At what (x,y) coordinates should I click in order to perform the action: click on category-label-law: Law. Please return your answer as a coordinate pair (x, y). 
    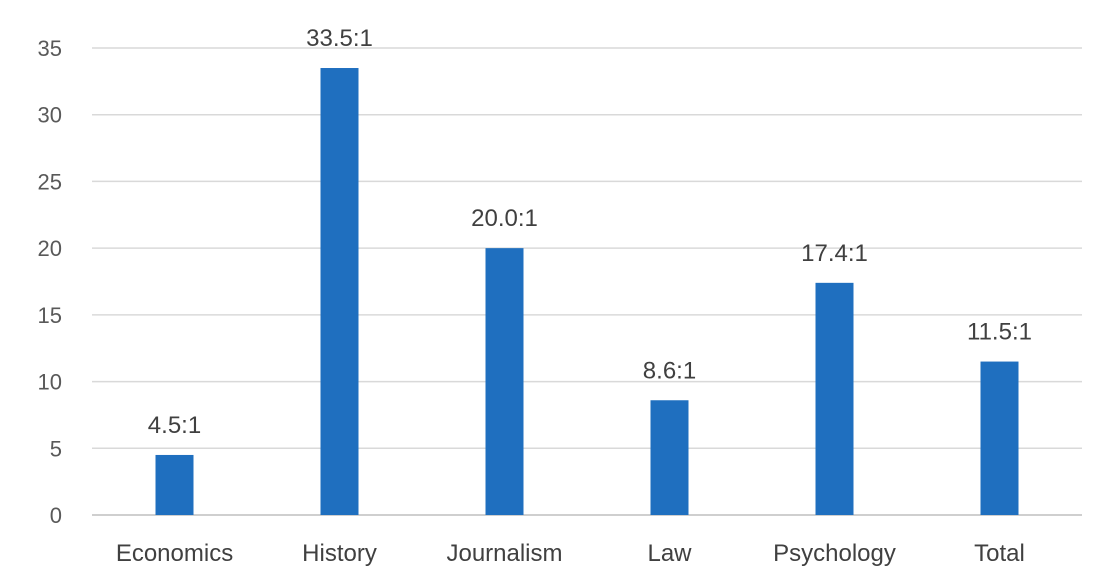
    Looking at the image, I should click on (669, 553).